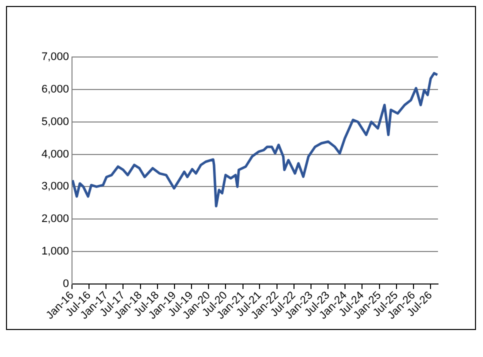  What do you see at coordinates (55, 219) in the screenshot?
I see `y-tick-label: 2,000` at bounding box center [55, 219].